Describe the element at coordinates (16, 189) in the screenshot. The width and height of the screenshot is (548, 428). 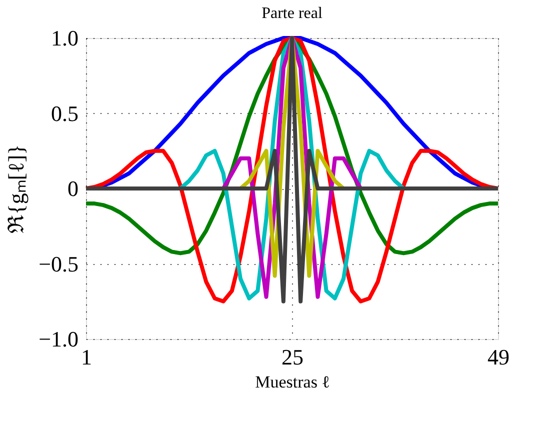
I see `y-axis-title: ℜ{gₘ[ℓ]}` at that location.